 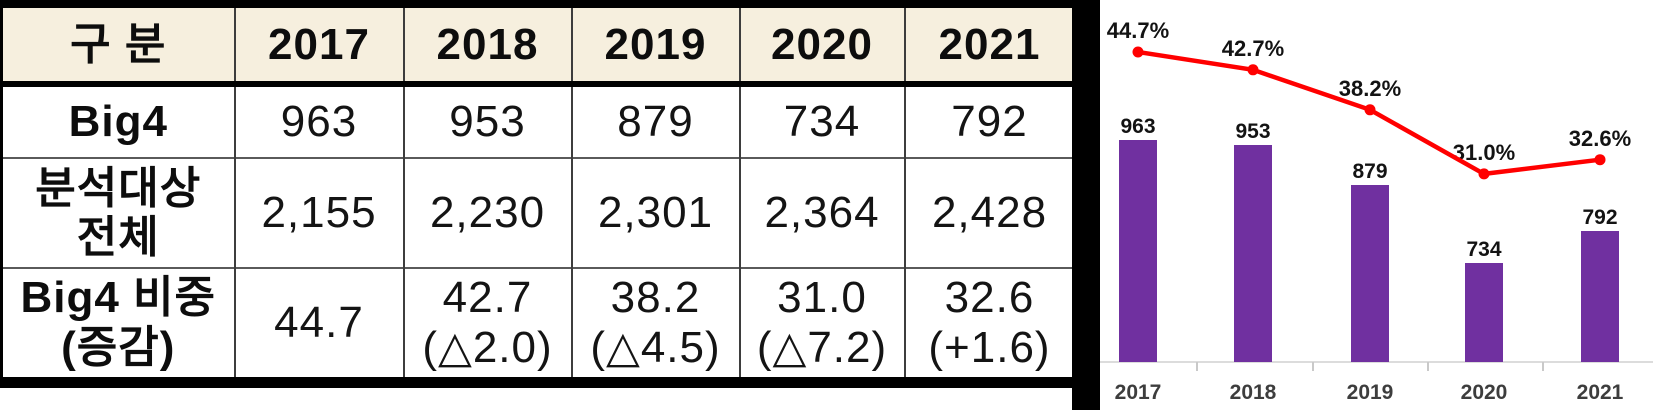 I want to click on cell-value: 2,155, so click(x=319, y=213).